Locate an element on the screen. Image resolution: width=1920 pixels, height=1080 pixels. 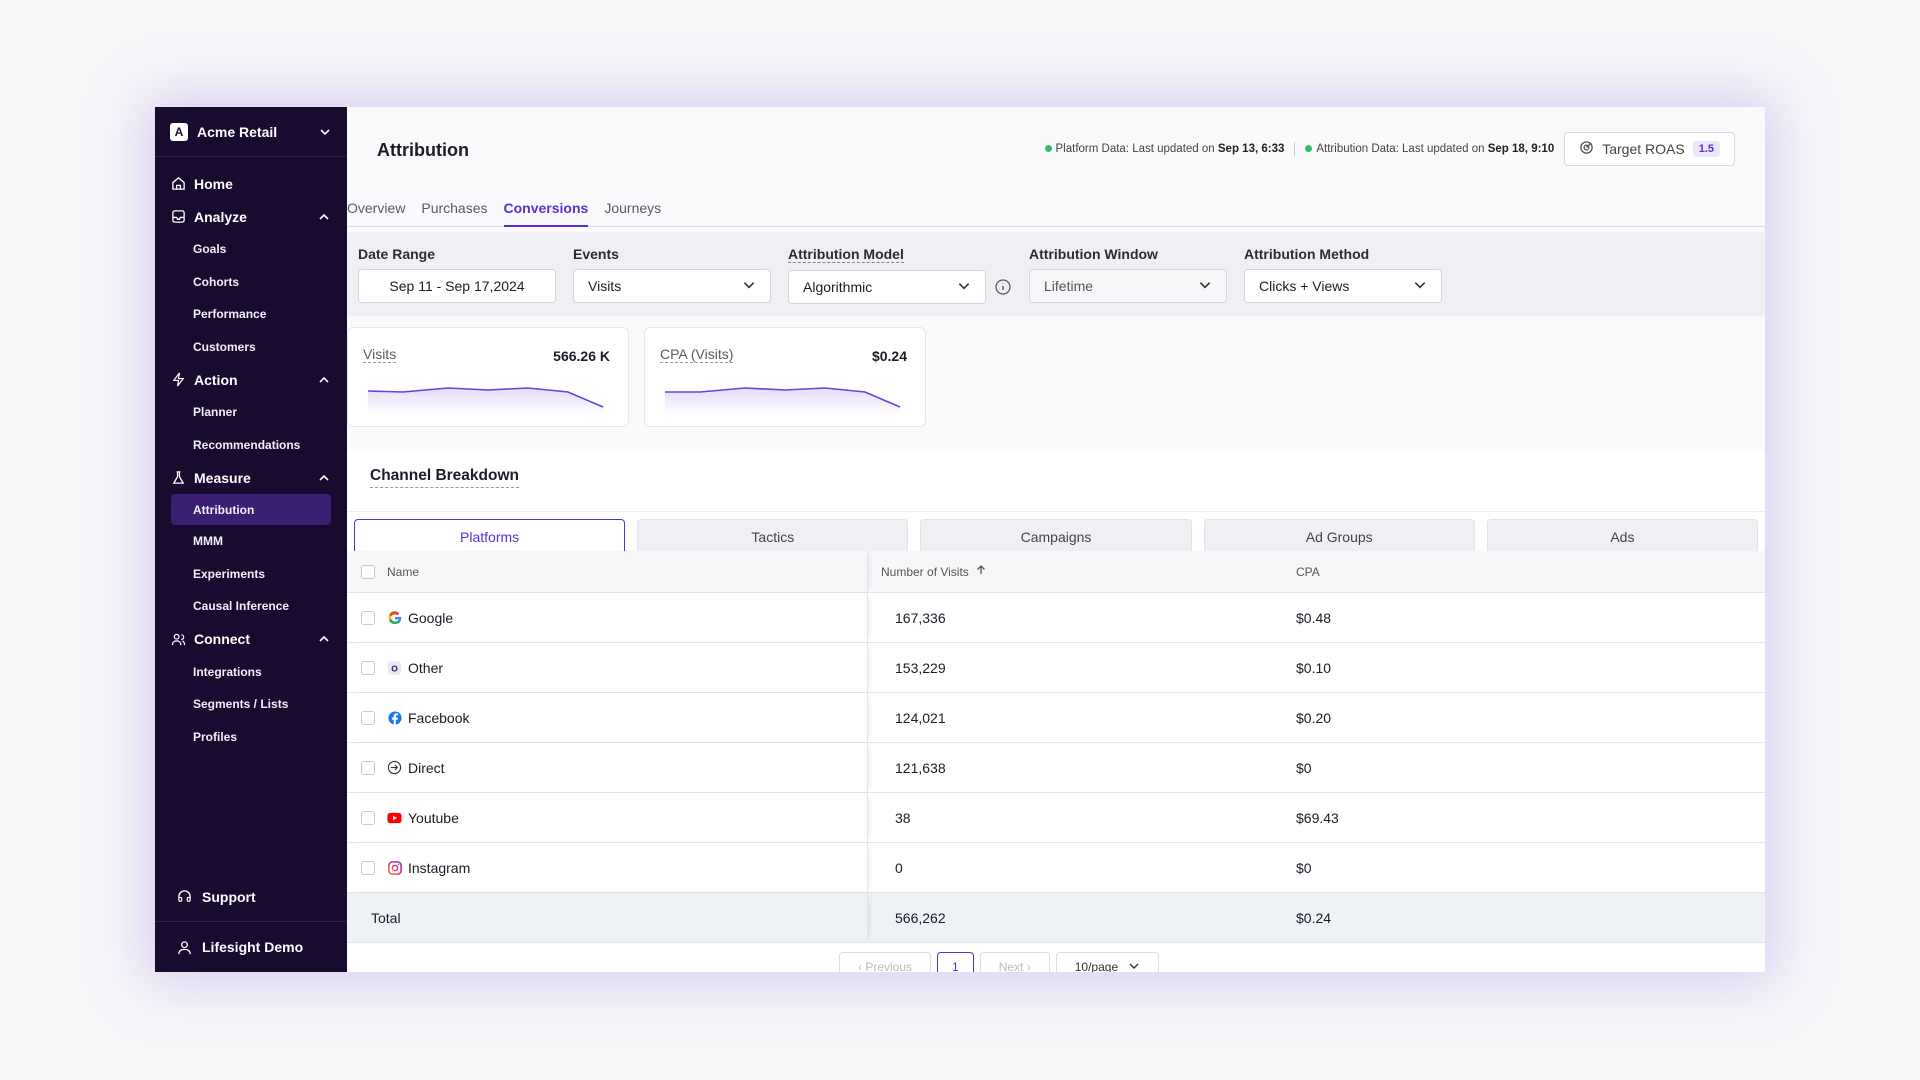
divider is located at coordinates (1295, 149).